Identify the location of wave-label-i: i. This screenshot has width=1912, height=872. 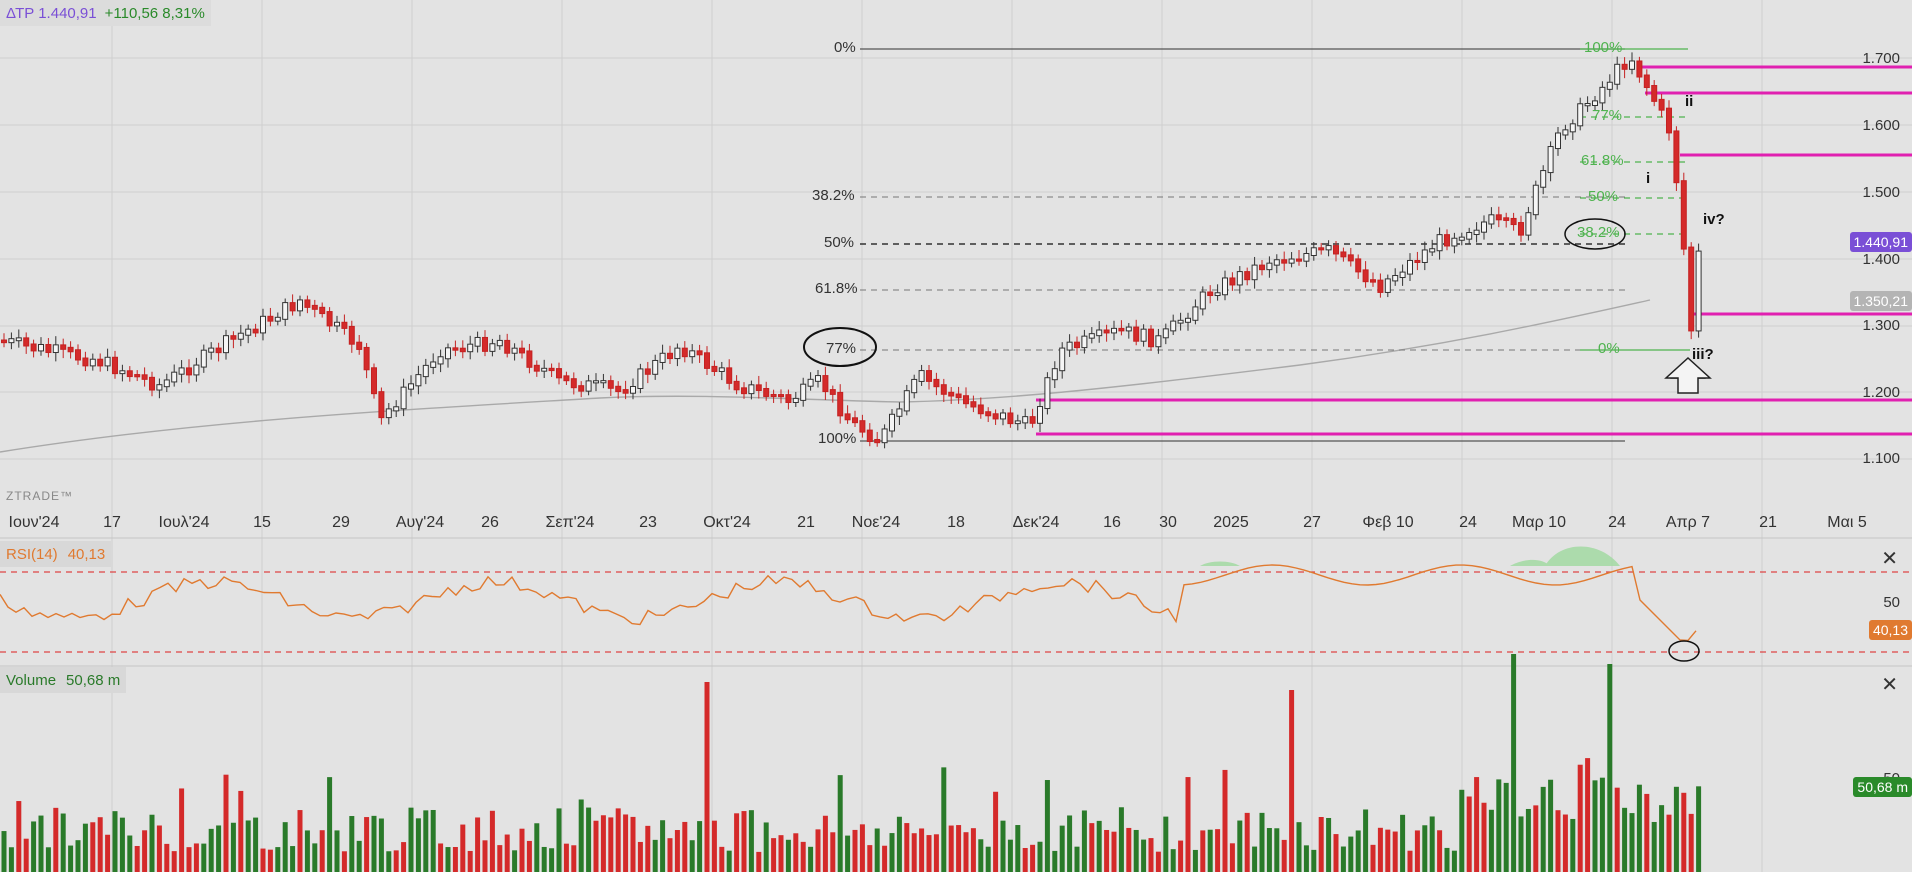
(1648, 178).